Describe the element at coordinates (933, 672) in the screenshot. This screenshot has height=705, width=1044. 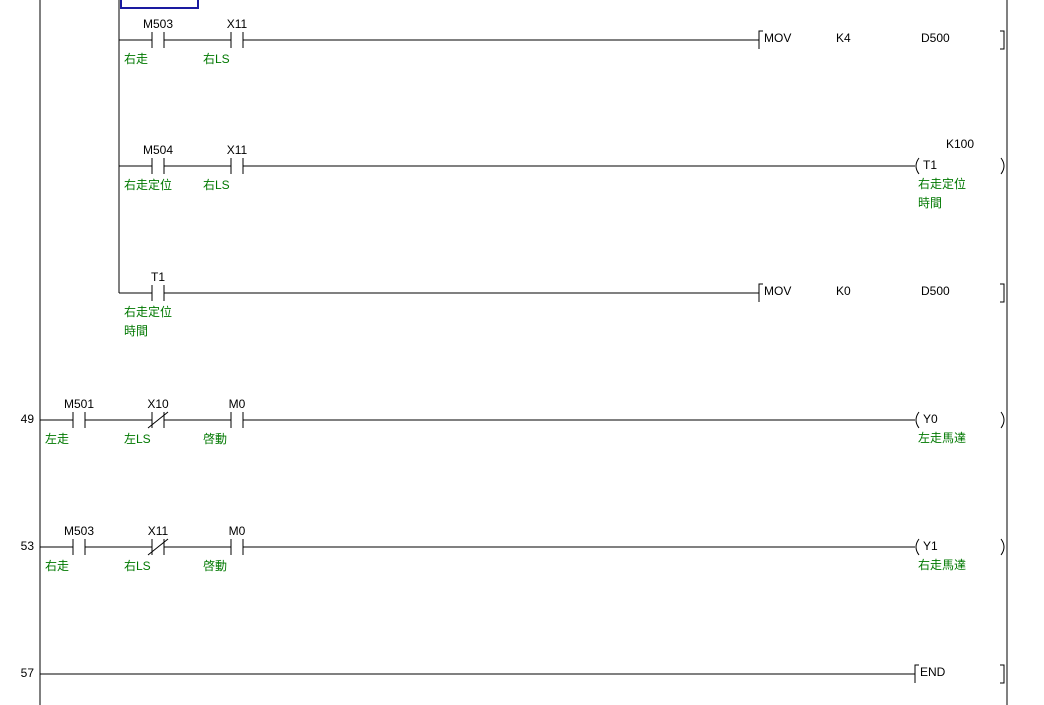
I see `instruction-opcode: END` at that location.